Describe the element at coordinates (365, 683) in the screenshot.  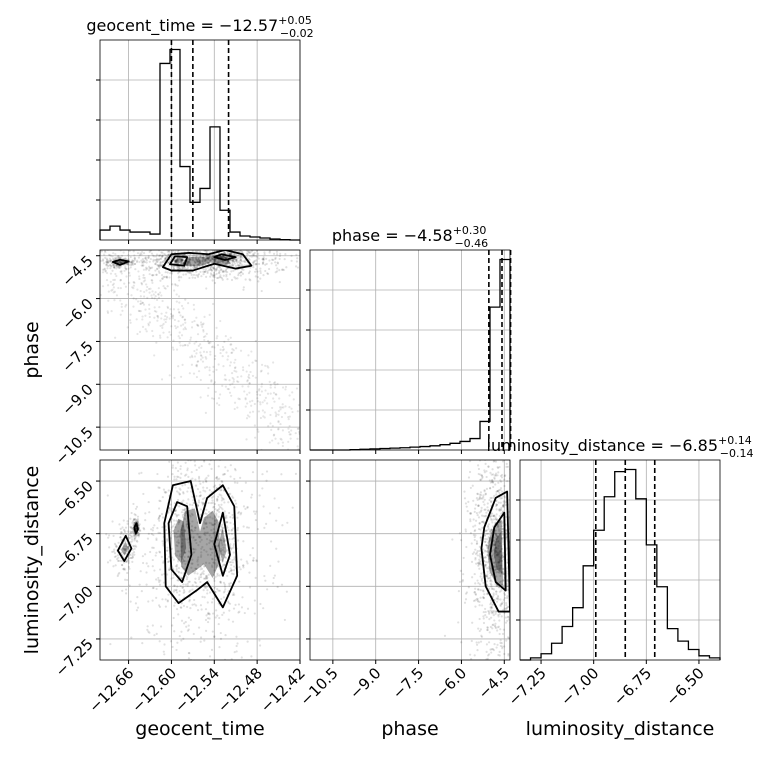
I see `x-tick-label: −9.0` at that location.